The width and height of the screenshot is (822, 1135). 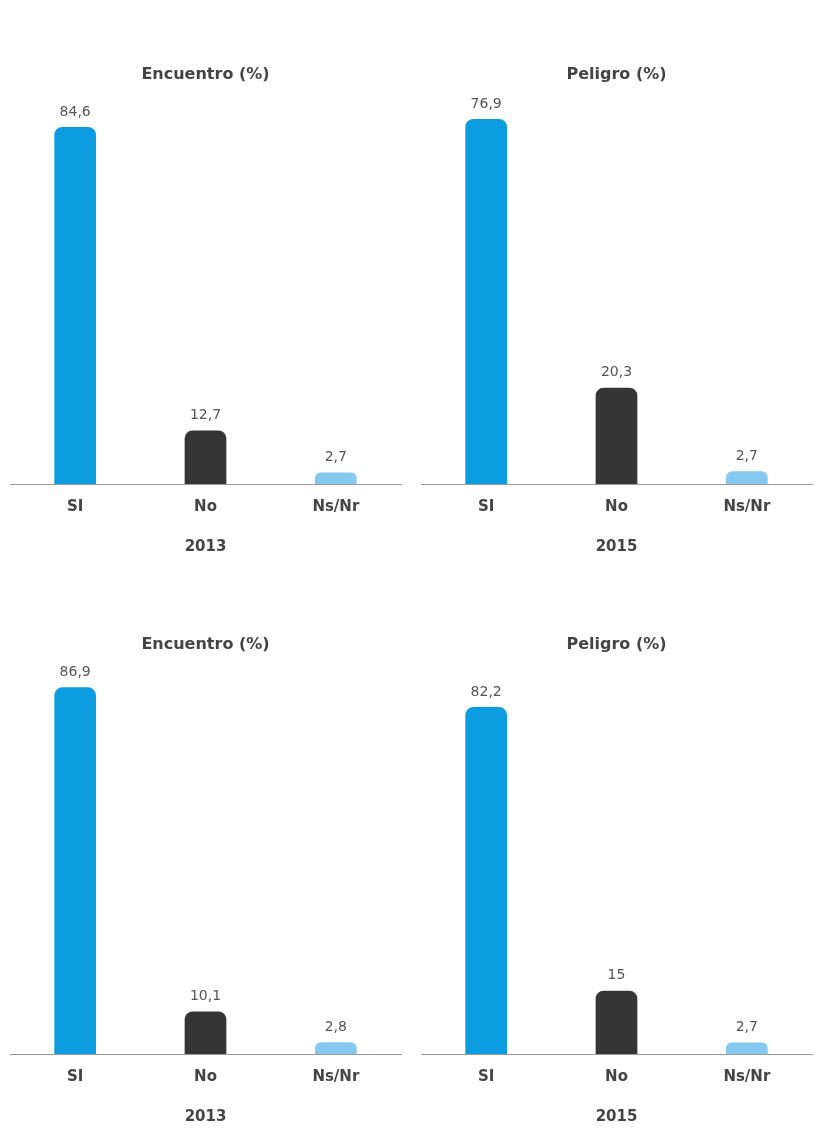 I want to click on data-label: 2,8, so click(x=335, y=1025).